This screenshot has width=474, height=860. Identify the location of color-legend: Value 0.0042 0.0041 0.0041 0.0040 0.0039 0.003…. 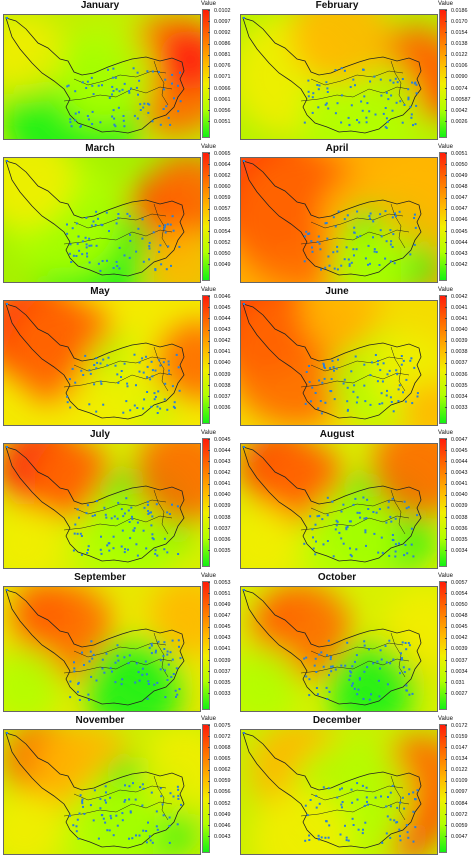
(456, 357).